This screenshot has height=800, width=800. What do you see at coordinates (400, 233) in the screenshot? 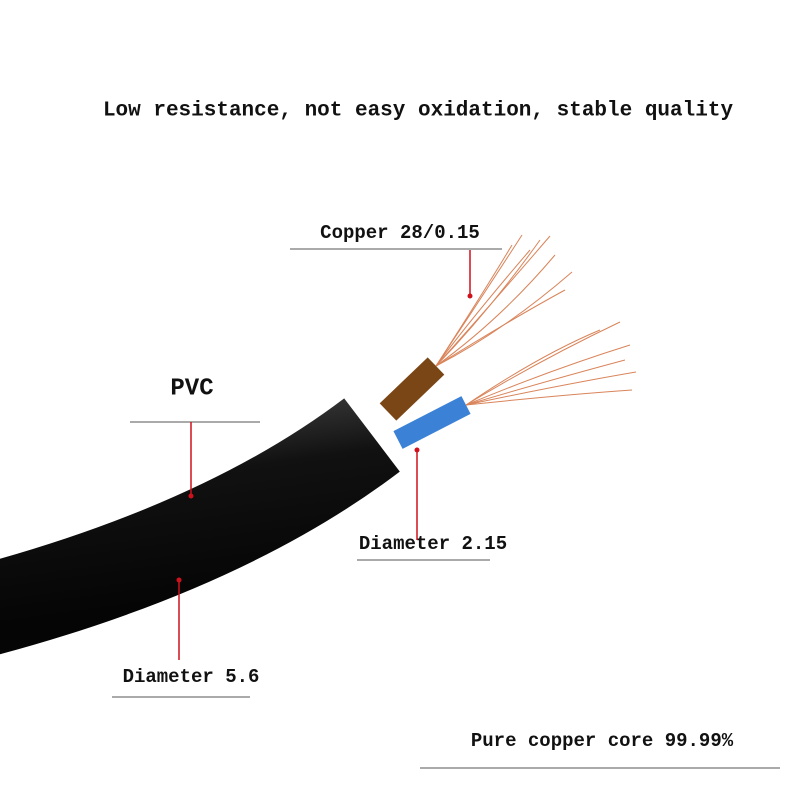
I see `copper-label: Copper 28/0.15` at bounding box center [400, 233].